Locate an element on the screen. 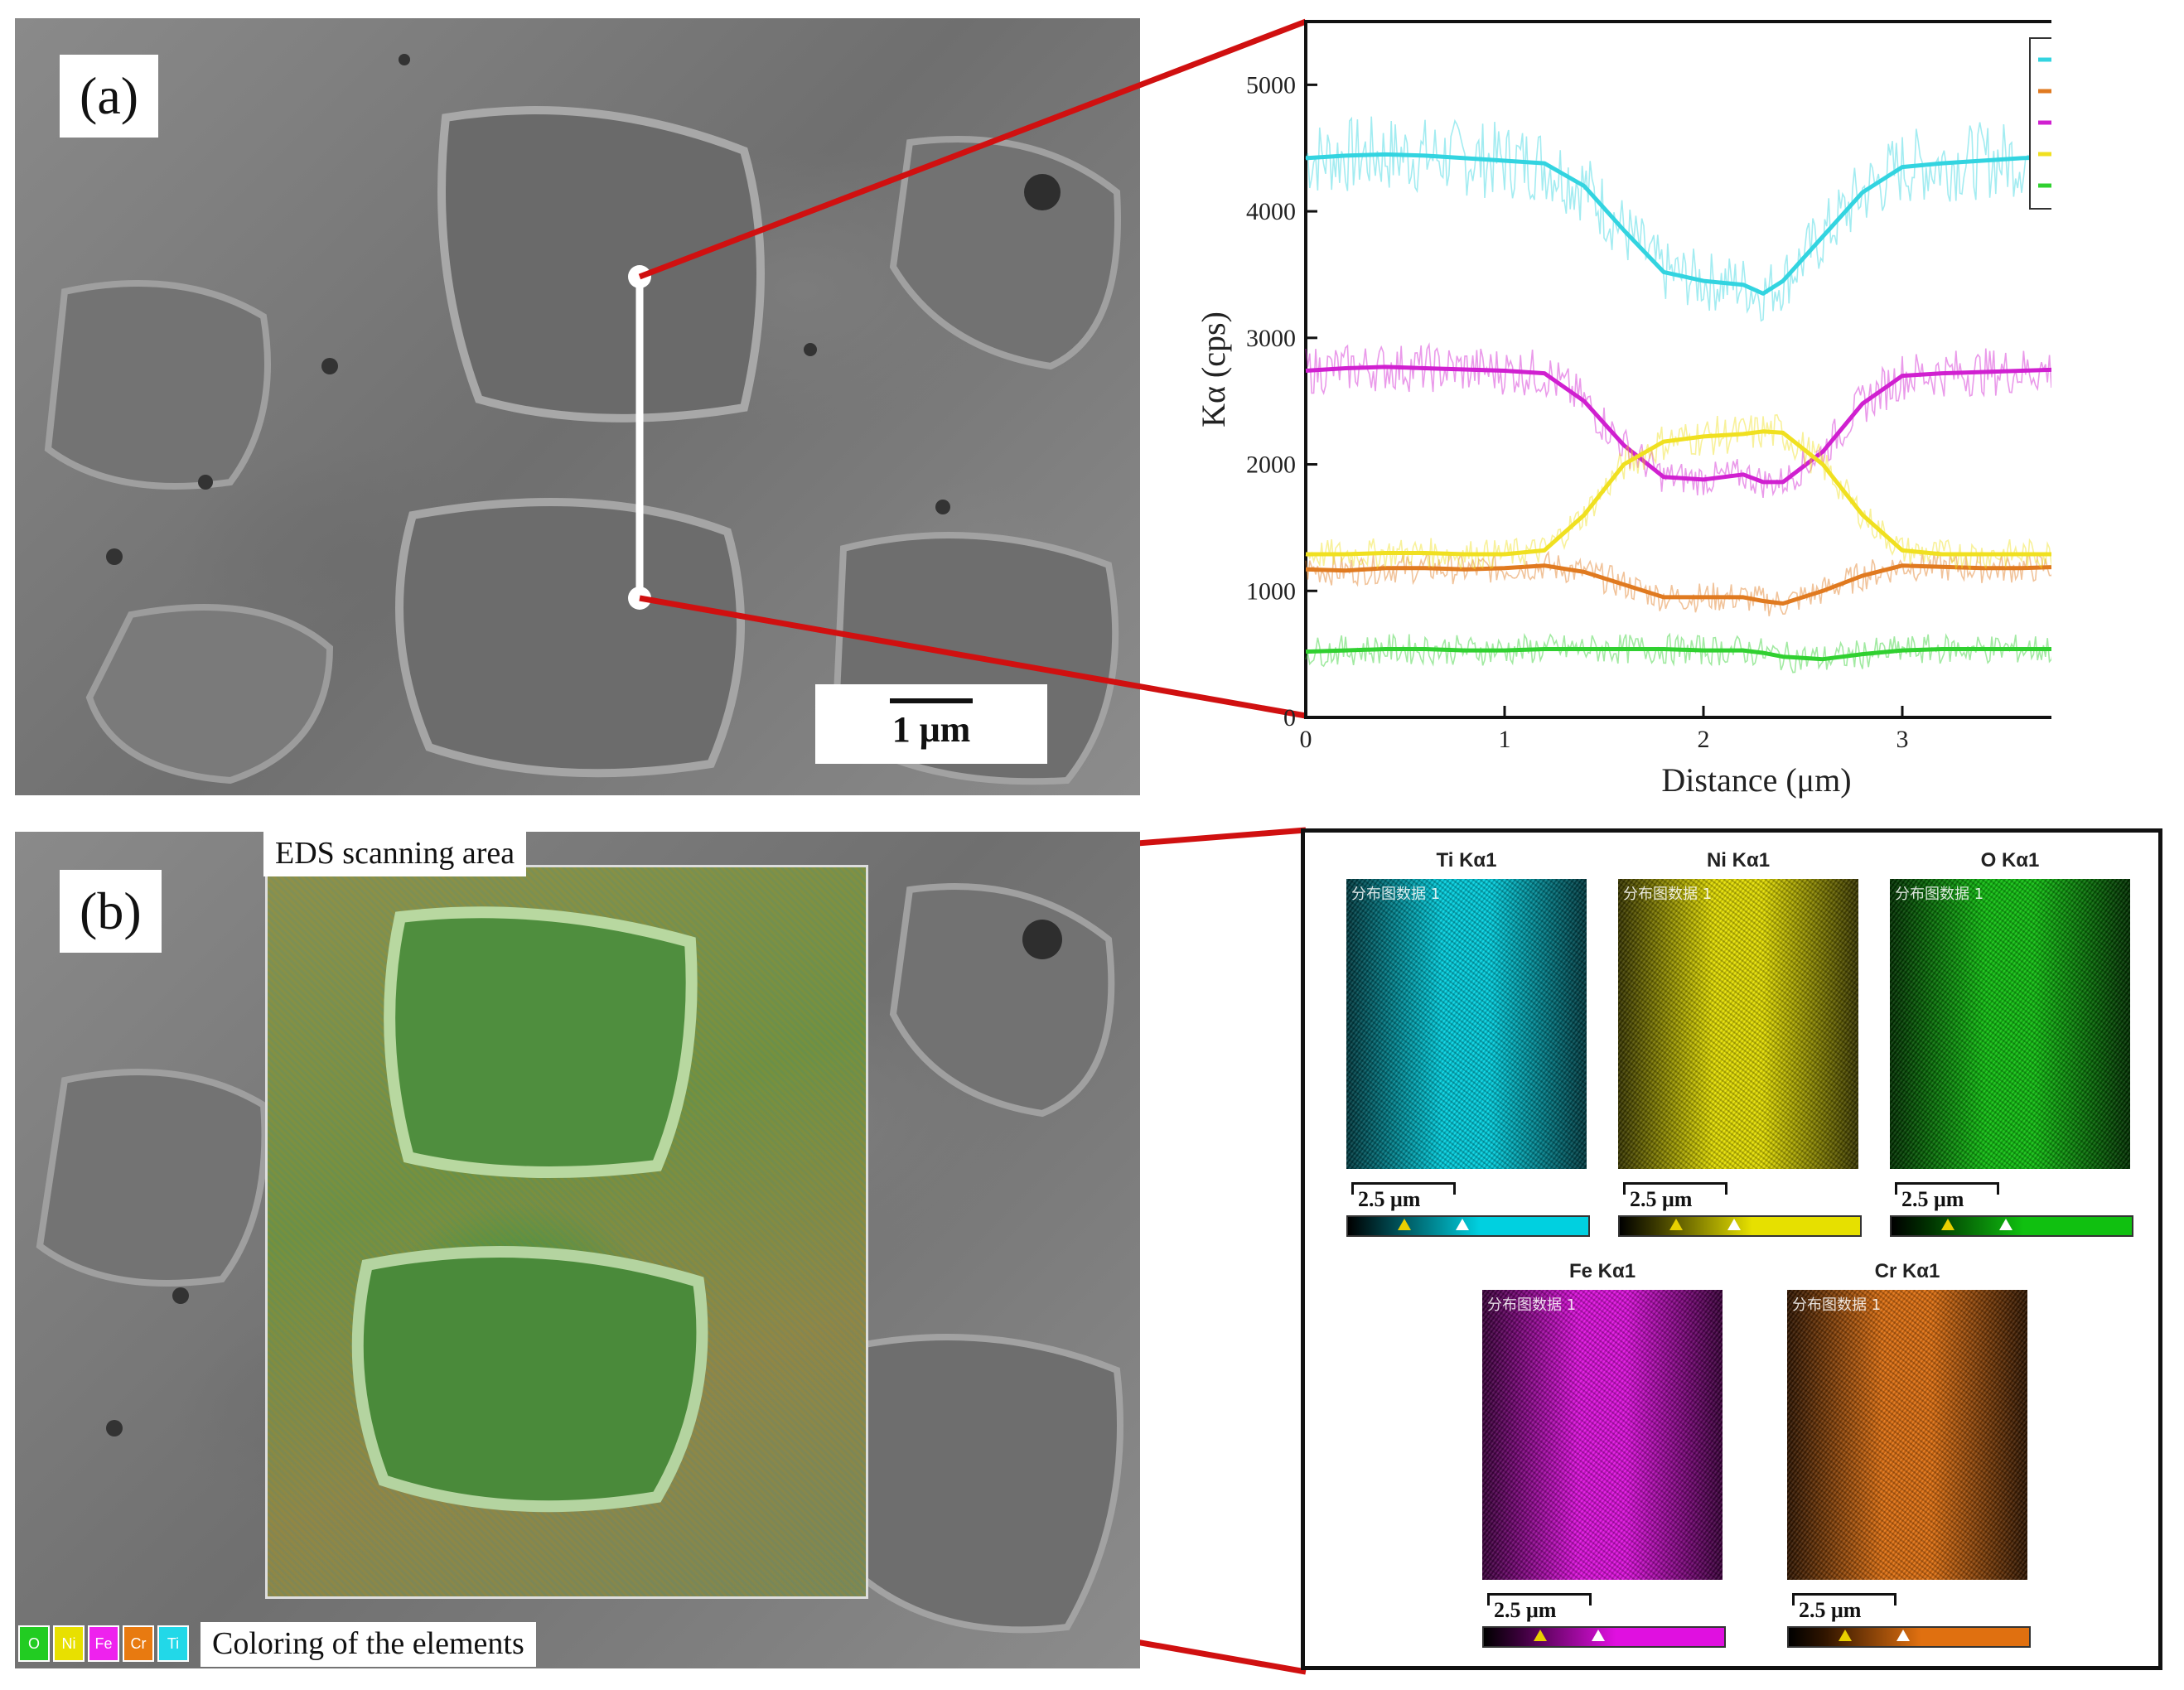 The width and height of the screenshot is (2184, 1690). x-tick-label: 2 is located at coordinates (1704, 739).